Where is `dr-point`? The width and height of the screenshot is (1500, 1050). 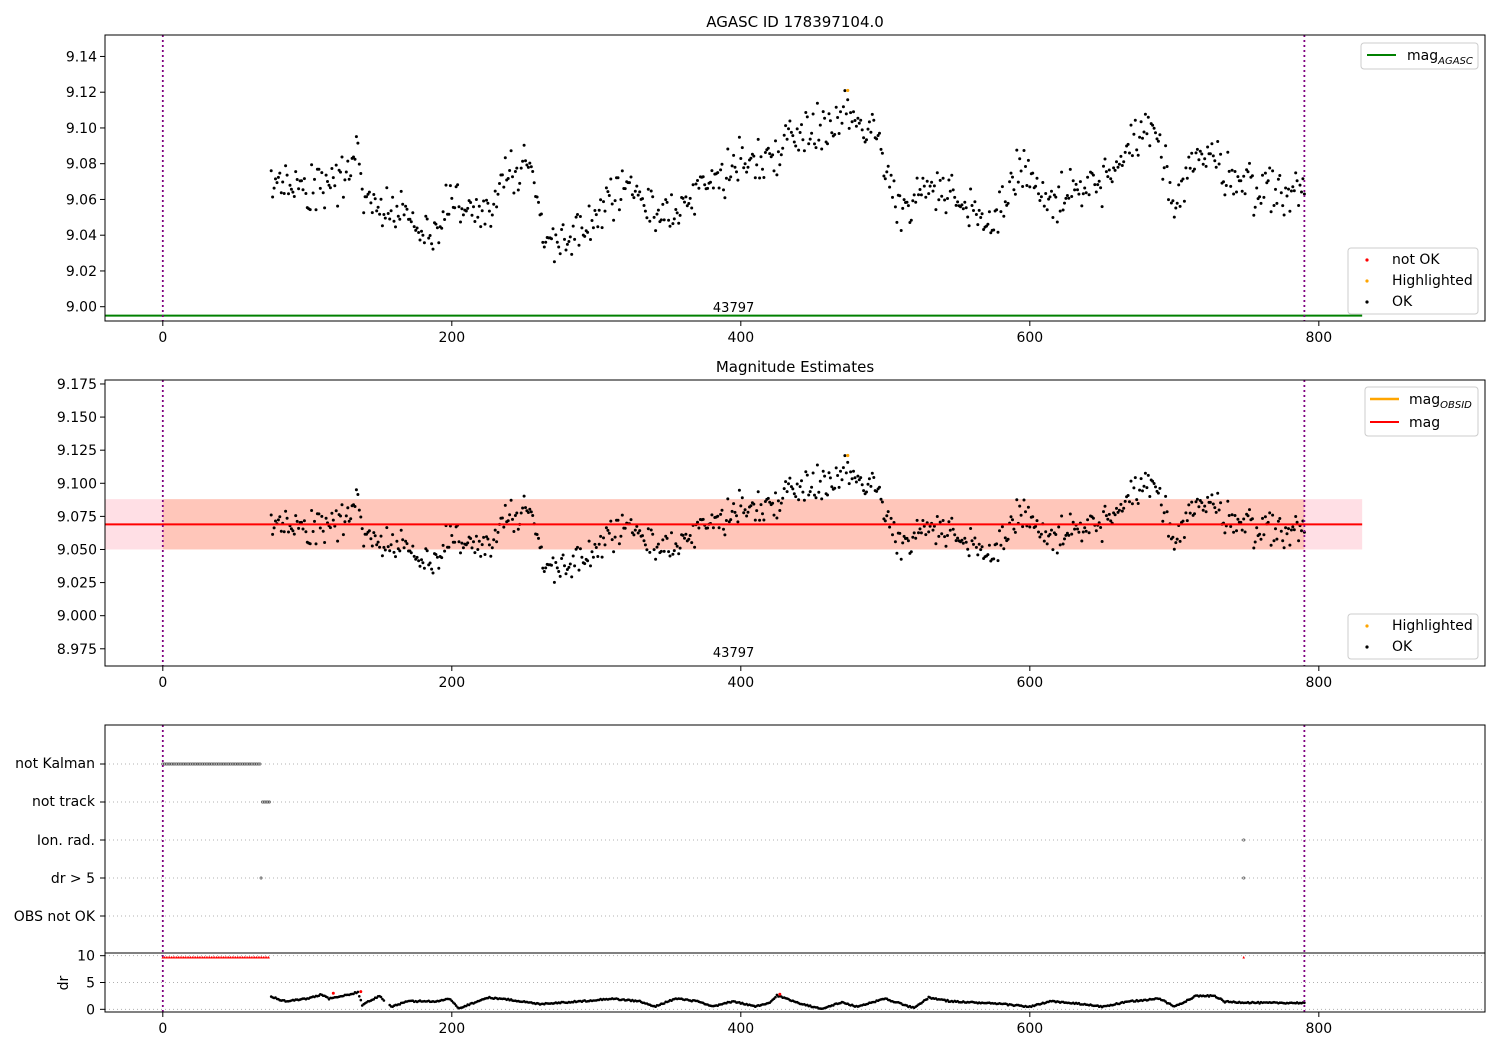 dr-point is located at coordinates (775, 997).